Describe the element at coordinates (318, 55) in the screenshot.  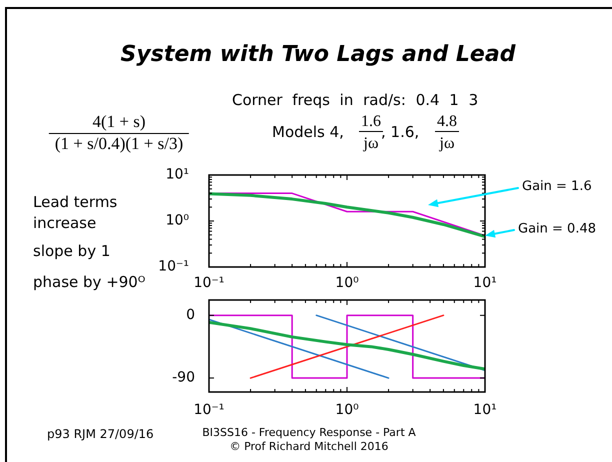
I see `chart-title: System with Two Lags and Lead` at that location.